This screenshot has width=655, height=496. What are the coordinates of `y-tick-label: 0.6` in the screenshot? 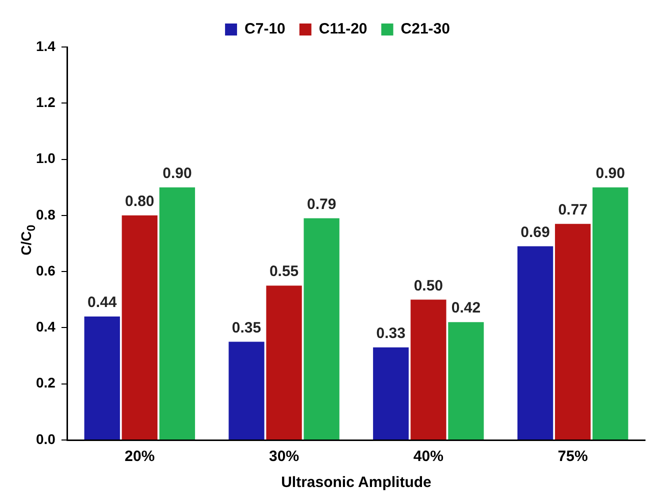 It's located at (46, 270).